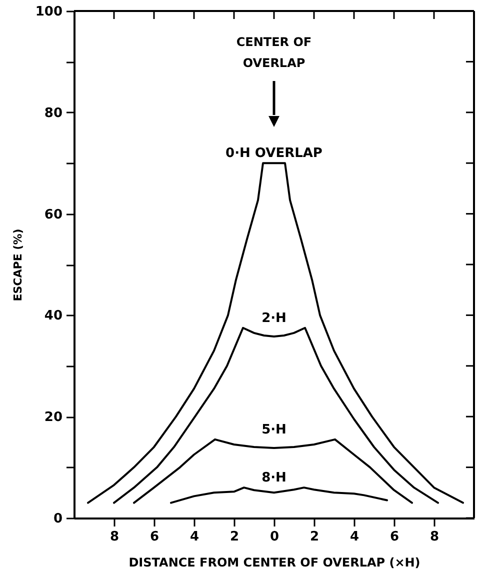 The height and width of the screenshot is (574, 483). What do you see at coordinates (53, 113) in the screenshot?
I see `y-tick-label: 80` at bounding box center [53, 113].